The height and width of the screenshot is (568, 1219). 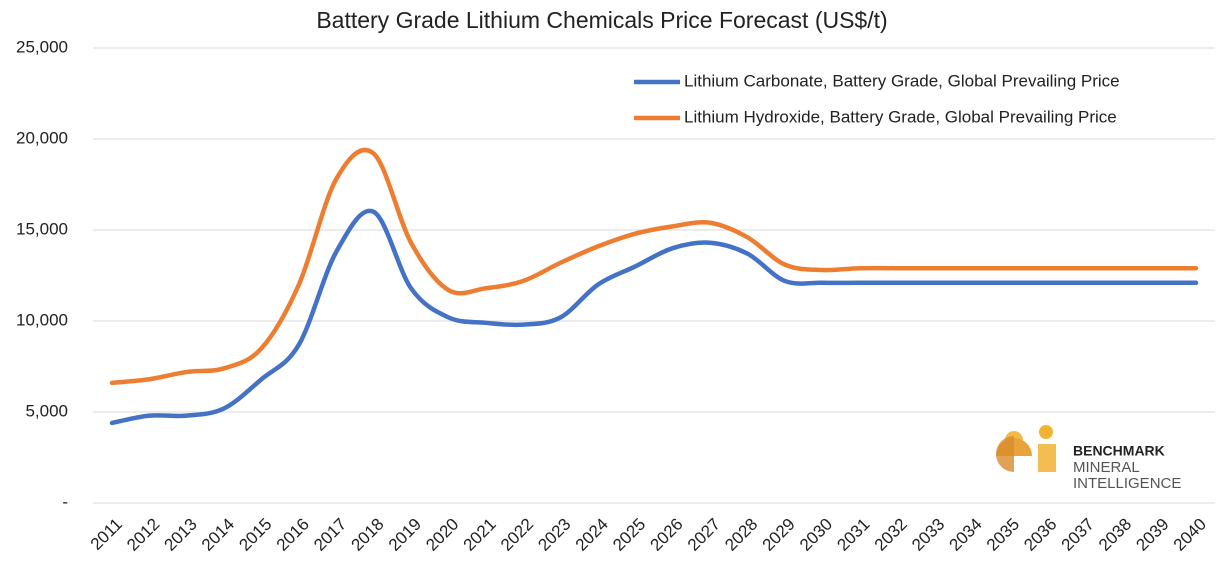 What do you see at coordinates (442, 535) in the screenshot?
I see `x-tick-label: 2020` at bounding box center [442, 535].